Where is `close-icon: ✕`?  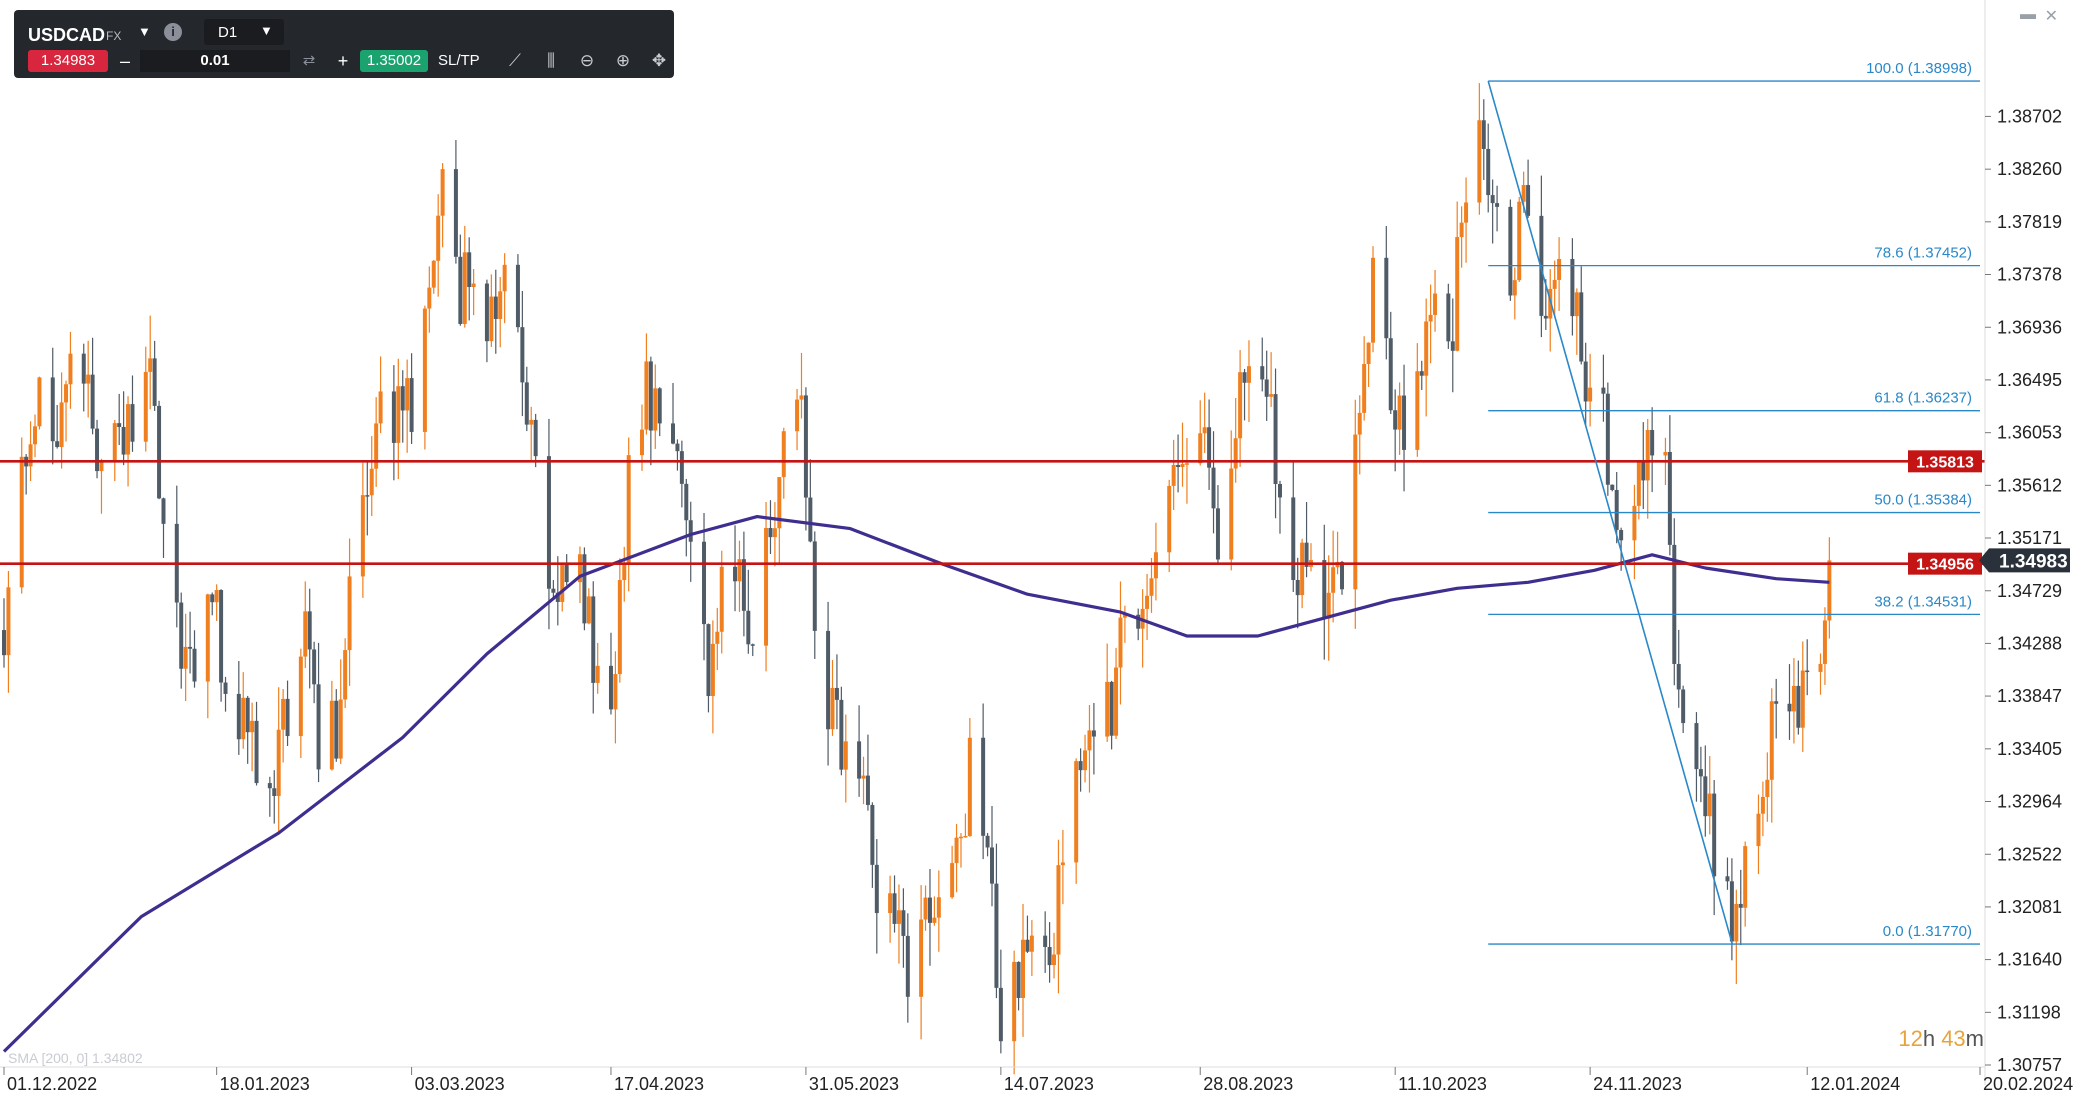 close-icon: ✕ is located at coordinates (2051, 16).